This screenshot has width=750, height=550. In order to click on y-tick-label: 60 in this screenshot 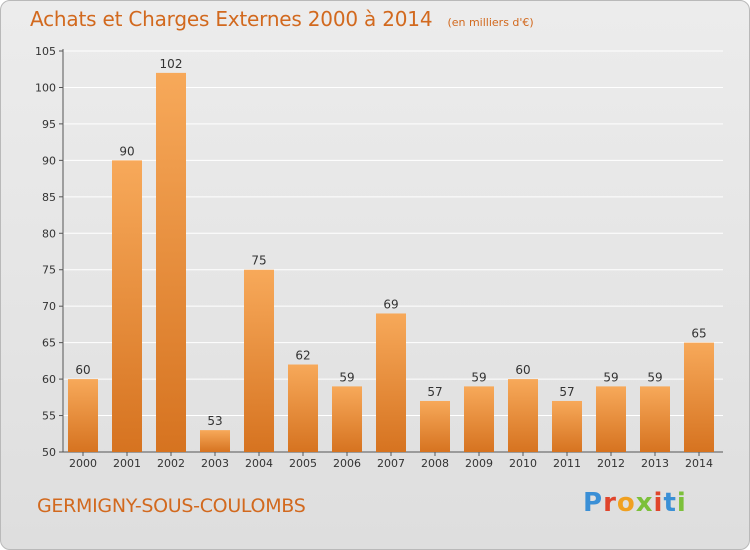, I will do `click(49, 379)`.